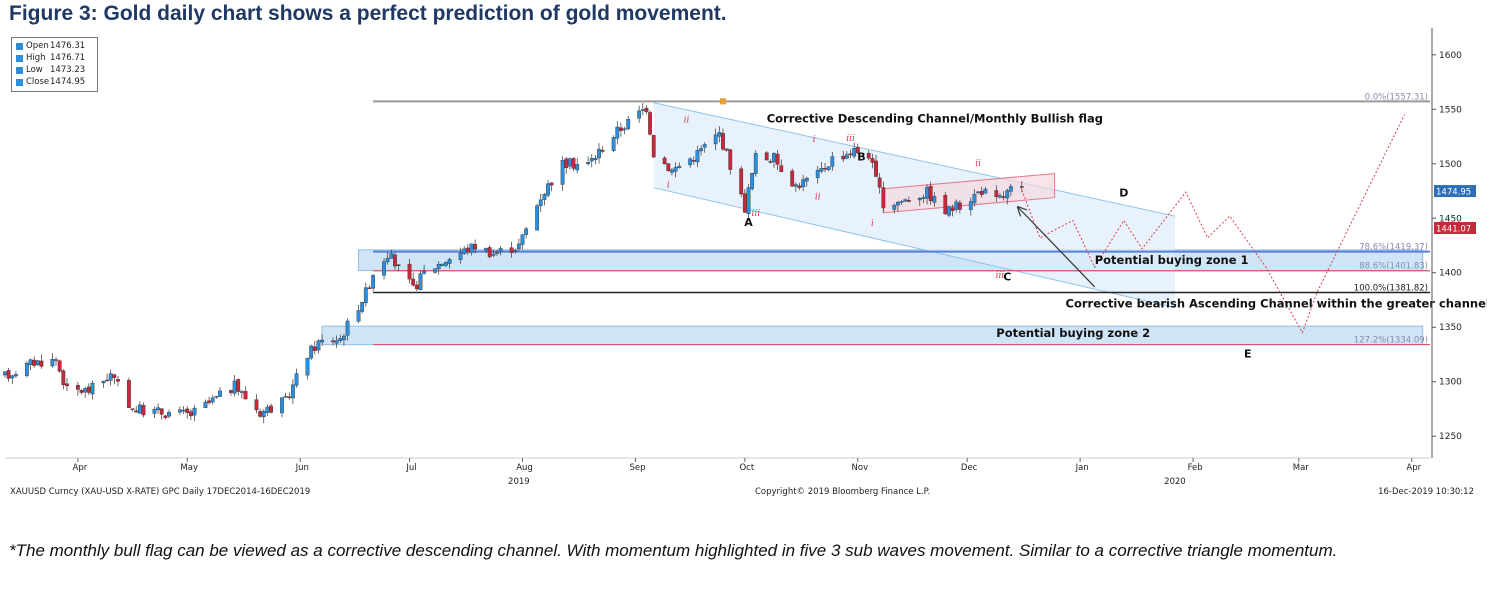 The image size is (1487, 590). Describe the element at coordinates (37, 46) in the screenshot. I see `ohlc-label: Open` at that location.